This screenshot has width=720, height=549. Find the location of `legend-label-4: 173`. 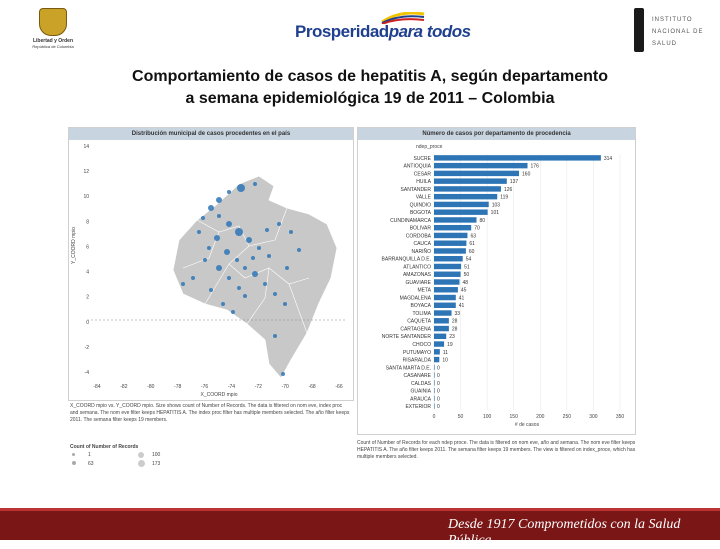

legend-label-4: 173 is located at coordinates (156, 464).